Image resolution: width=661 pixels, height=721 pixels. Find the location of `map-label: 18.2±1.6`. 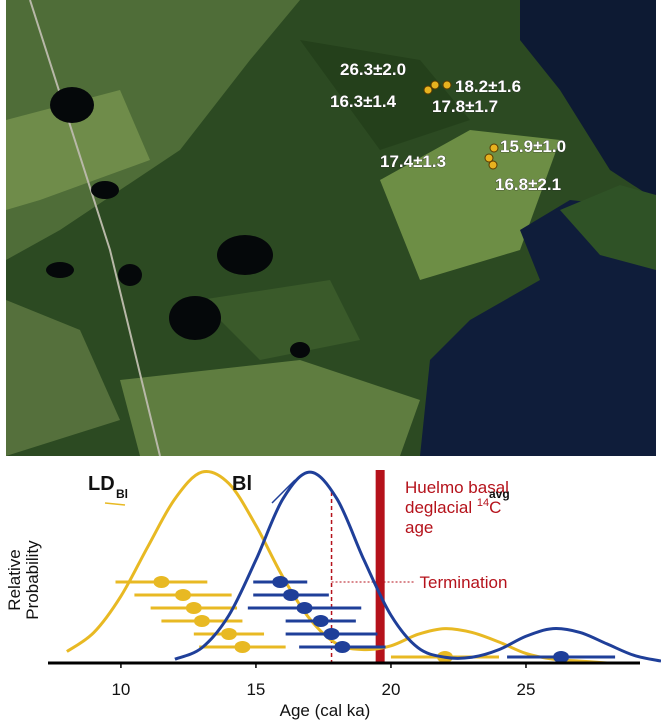

map-label: 18.2±1.6 is located at coordinates (488, 86).